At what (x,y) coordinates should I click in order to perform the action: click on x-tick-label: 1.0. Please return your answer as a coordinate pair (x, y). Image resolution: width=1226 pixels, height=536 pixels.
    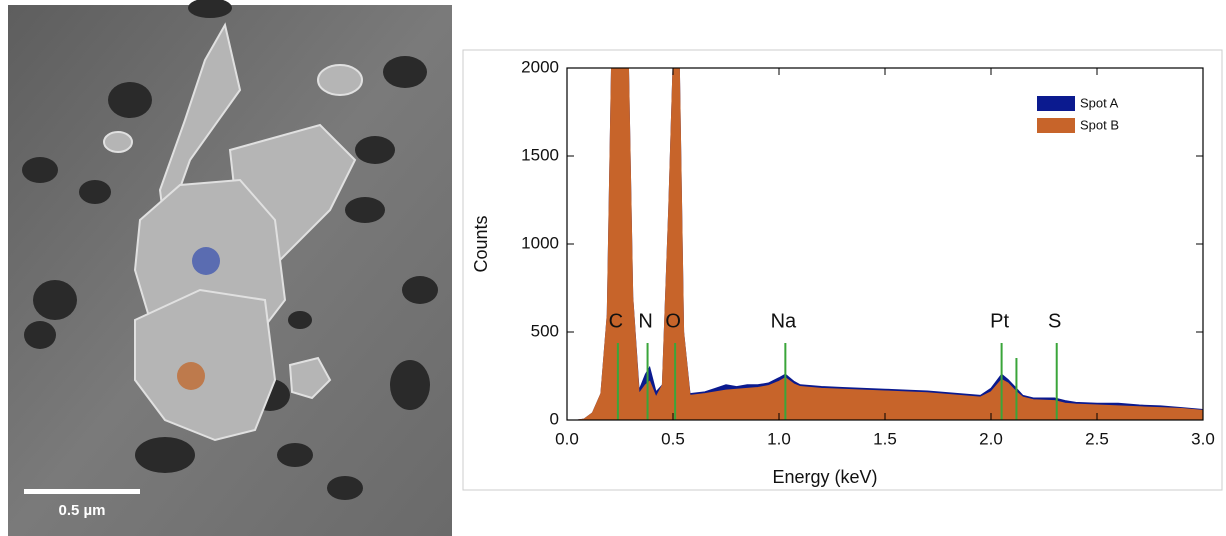
    Looking at the image, I should click on (779, 438).